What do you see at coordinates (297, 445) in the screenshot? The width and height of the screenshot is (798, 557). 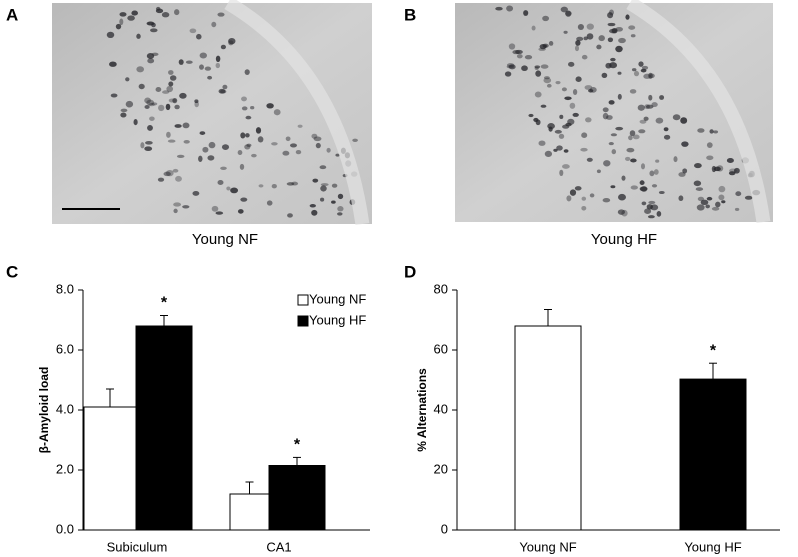 I see `significance-mark: *` at bounding box center [297, 445].